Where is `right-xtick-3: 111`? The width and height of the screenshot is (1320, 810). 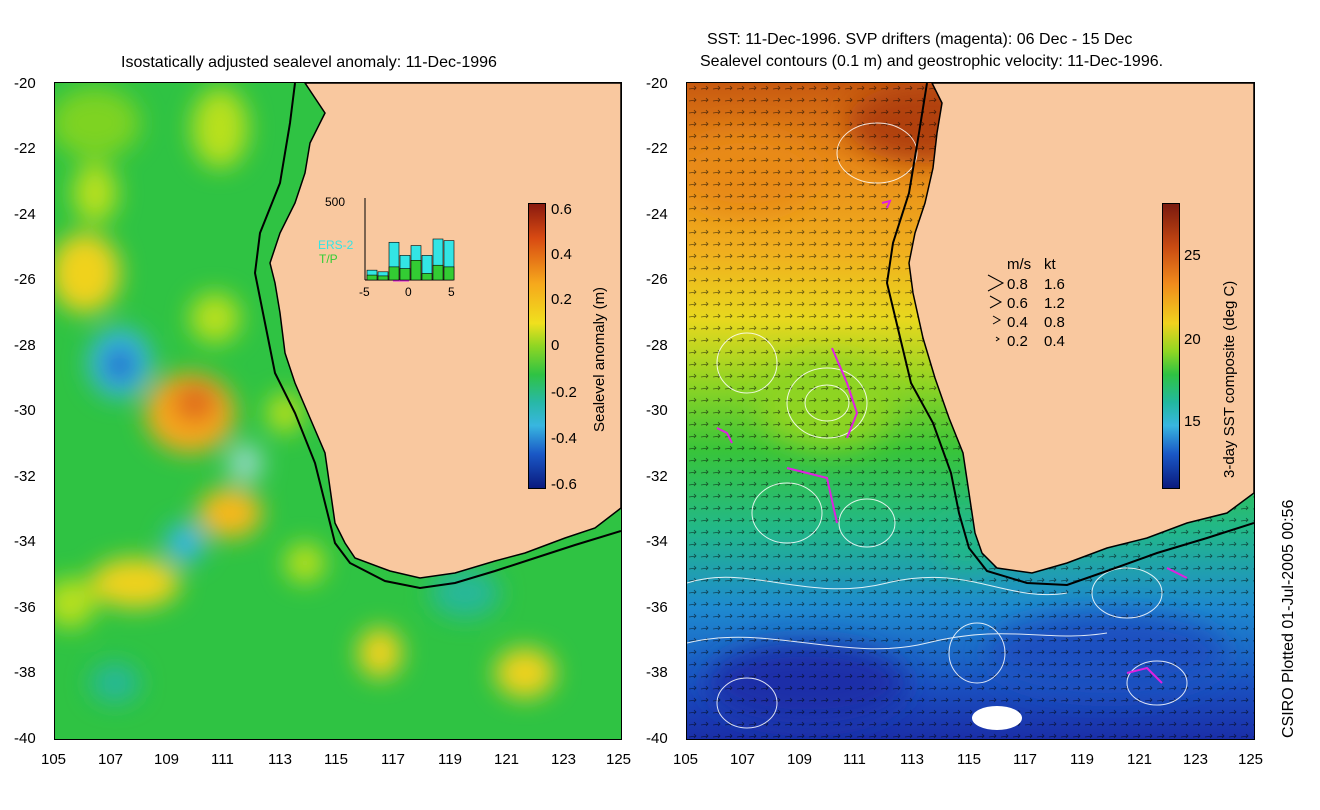 right-xtick-3: 111 is located at coordinates (854, 759).